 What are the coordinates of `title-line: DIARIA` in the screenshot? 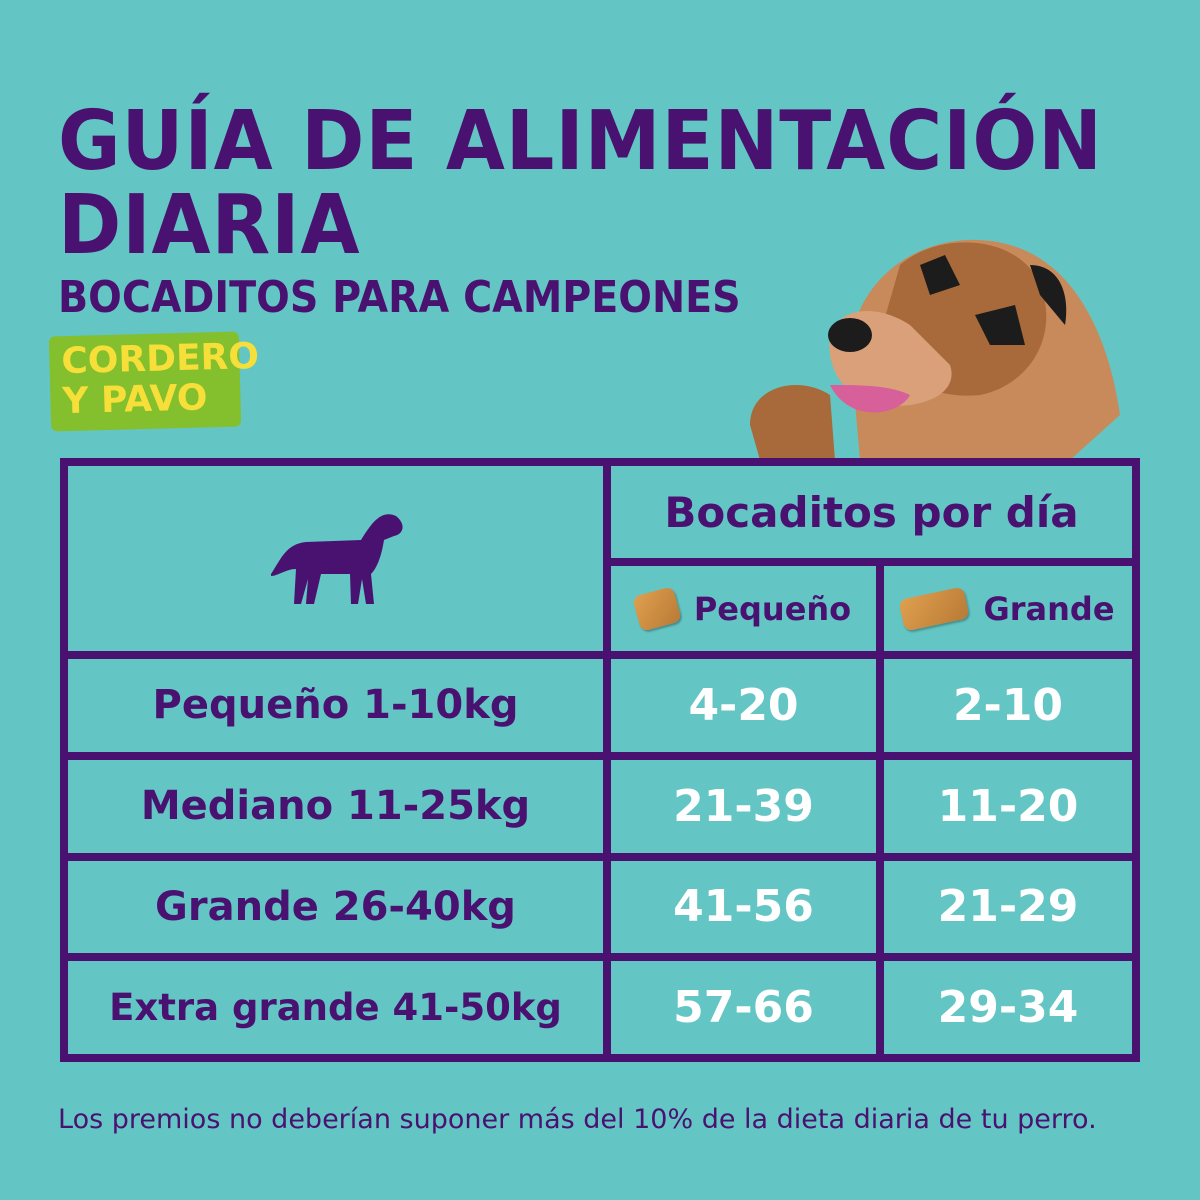 It's located at (209, 225).